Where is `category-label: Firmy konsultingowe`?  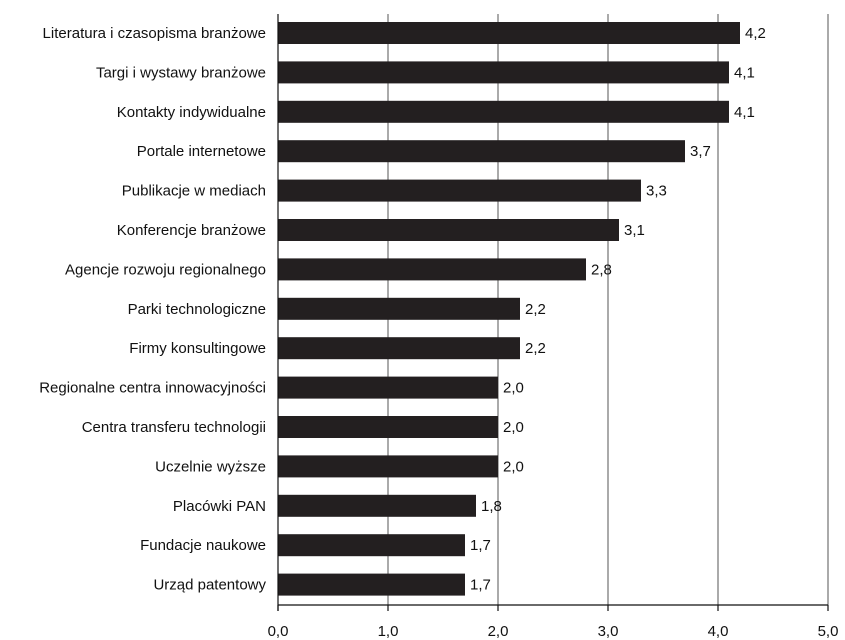 category-label: Firmy konsultingowe is located at coordinates (197, 348).